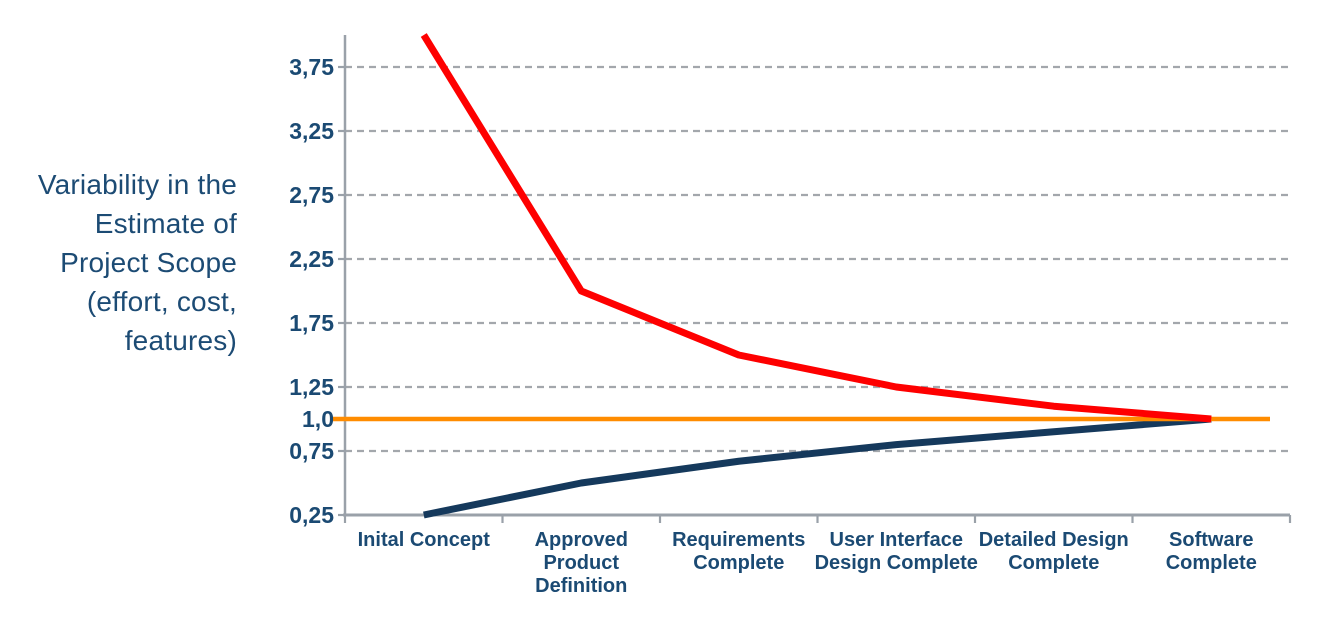 This screenshot has width=1338, height=644. Describe the element at coordinates (817, 467) in the screenshot. I see `series-line-lower-estimate-variability` at that location.